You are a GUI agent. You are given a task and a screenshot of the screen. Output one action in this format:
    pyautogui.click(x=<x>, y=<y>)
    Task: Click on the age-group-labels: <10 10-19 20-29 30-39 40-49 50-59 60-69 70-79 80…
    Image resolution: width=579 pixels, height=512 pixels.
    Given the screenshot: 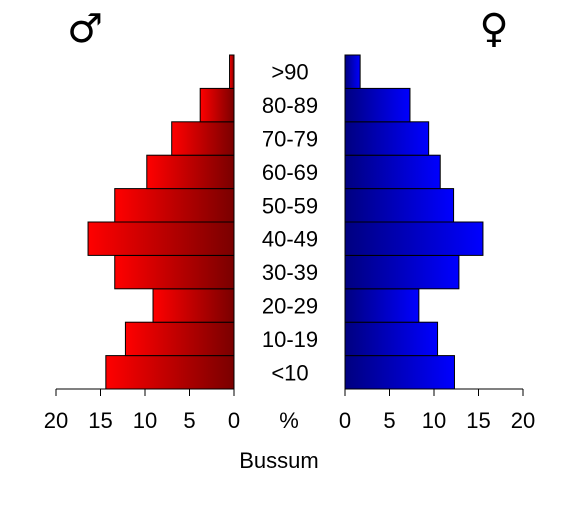 What is the action you would take?
    pyautogui.click(x=290, y=223)
    